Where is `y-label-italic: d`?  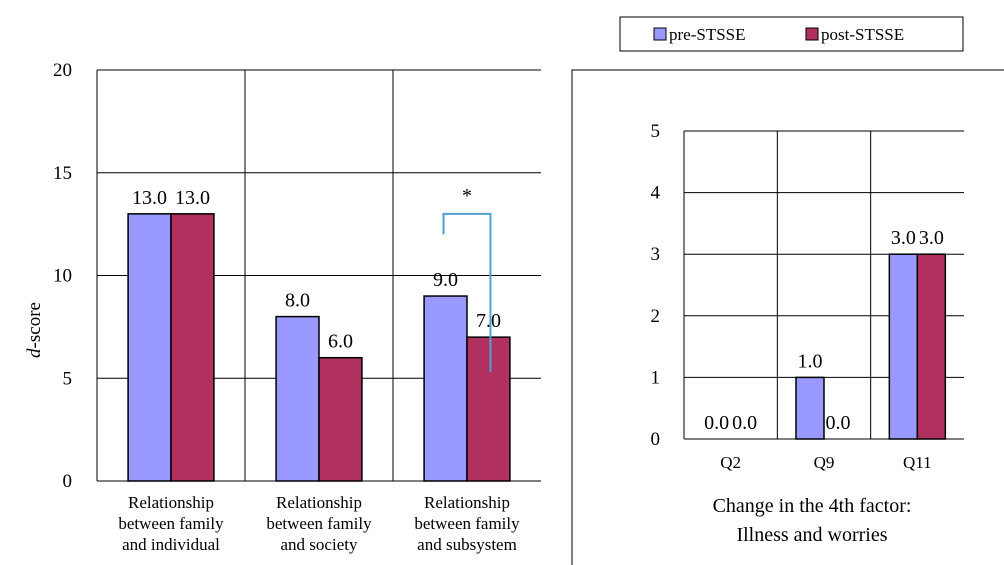 y-label-italic: d is located at coordinates (34, 353).